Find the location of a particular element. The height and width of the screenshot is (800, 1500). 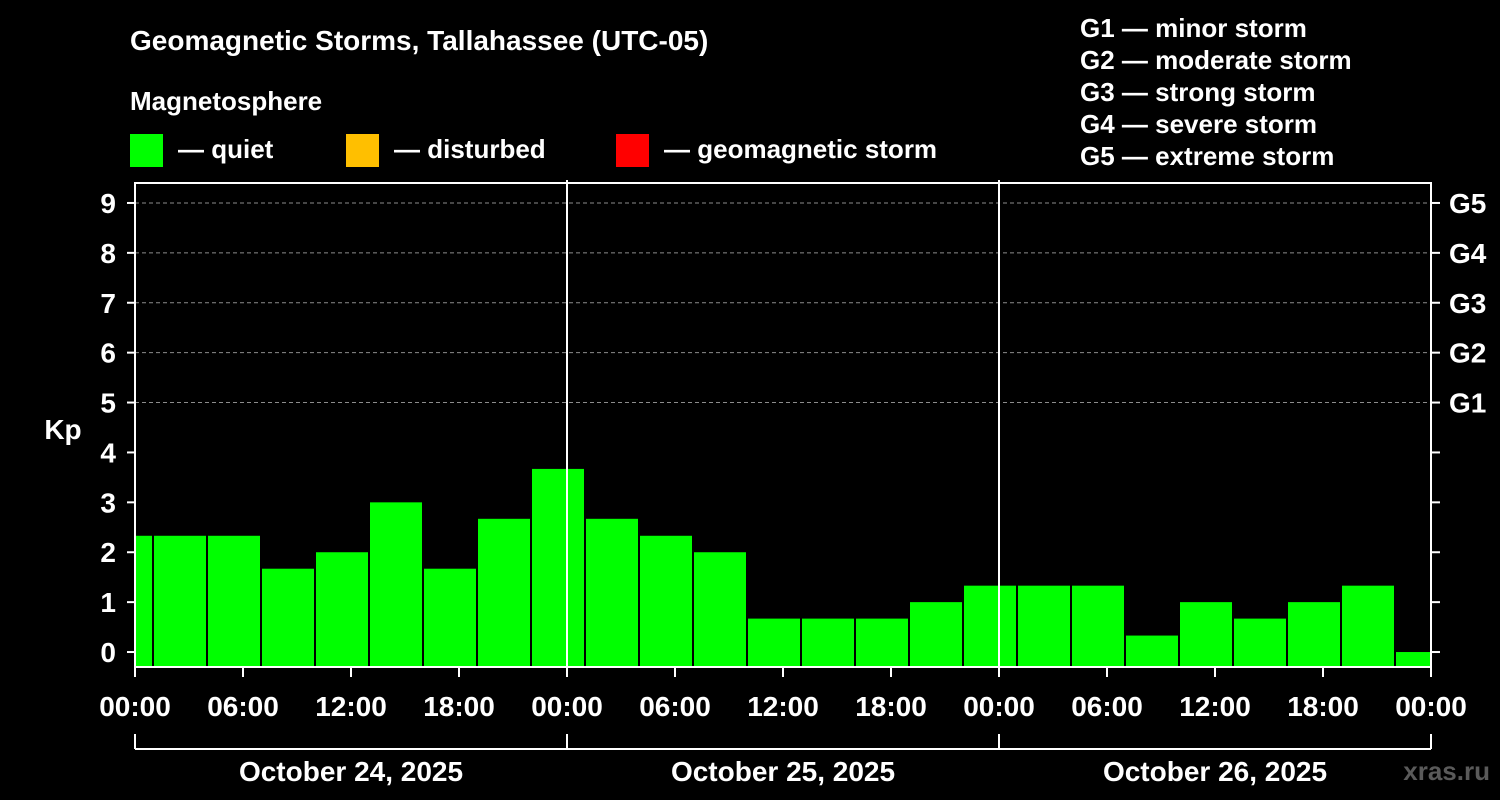

legend-quiet-label: — quiet is located at coordinates (226, 149).